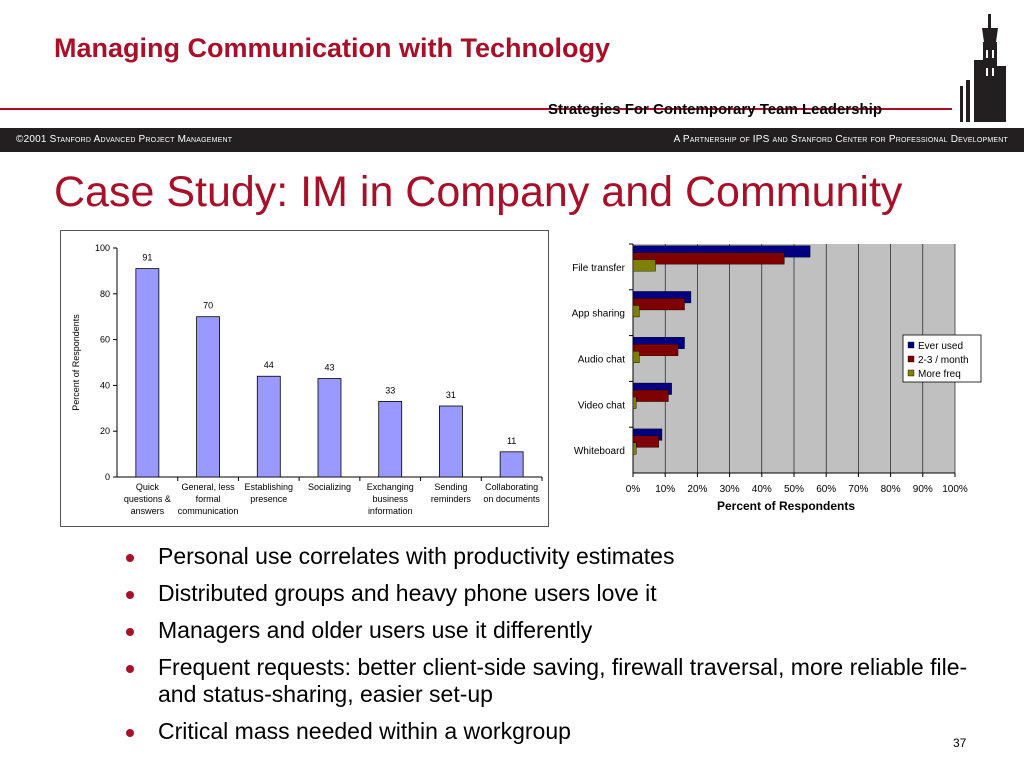 The width and height of the screenshot is (1024, 768). Describe the element at coordinates (209, 487) in the screenshot. I see `x-tick-label: General, less` at that location.